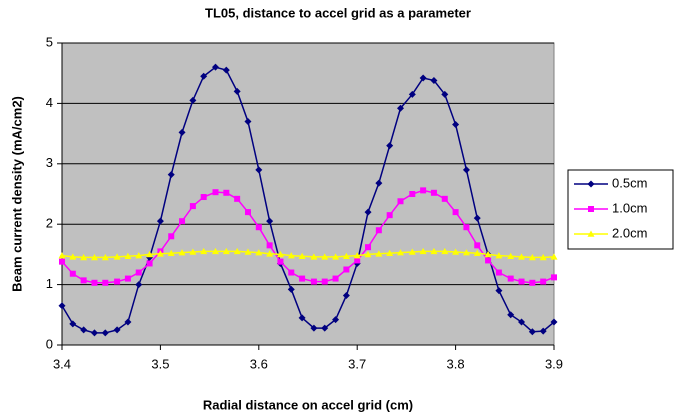 This screenshot has height=419, width=674. What do you see at coordinates (629, 232) in the screenshot?
I see `legend-label: 2.0cm` at bounding box center [629, 232].